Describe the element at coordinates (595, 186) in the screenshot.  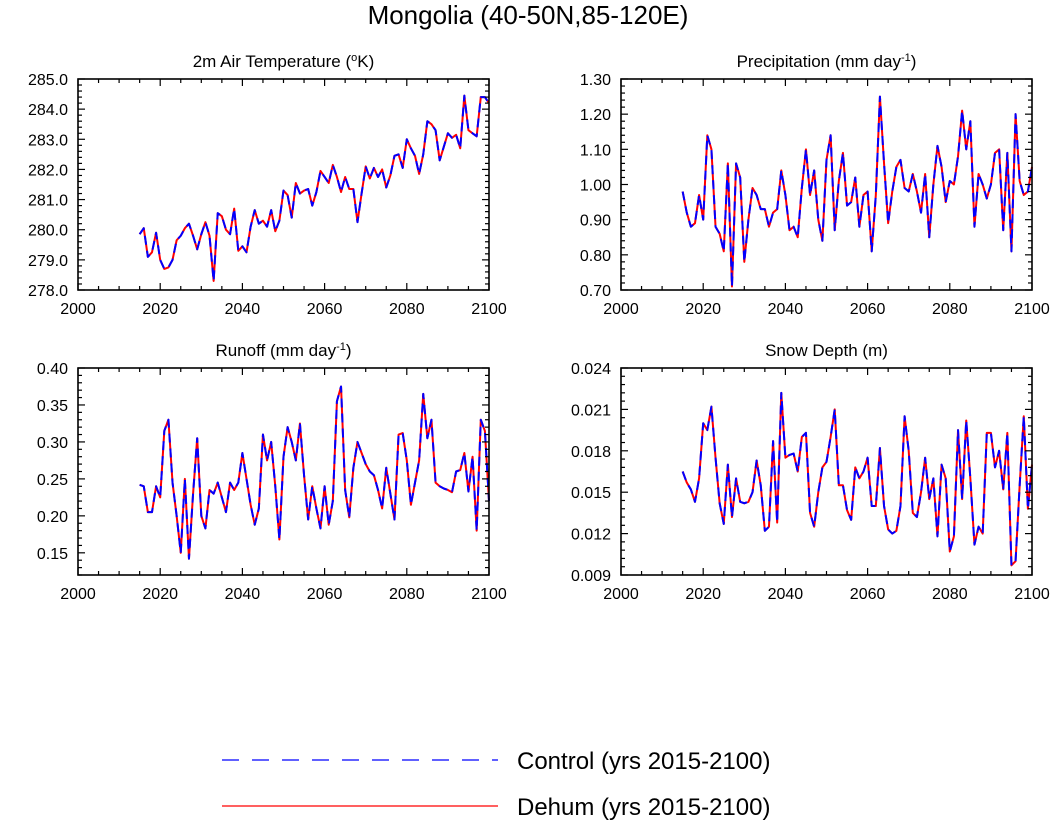
I see `y-tick-label: 1.00` at that location.